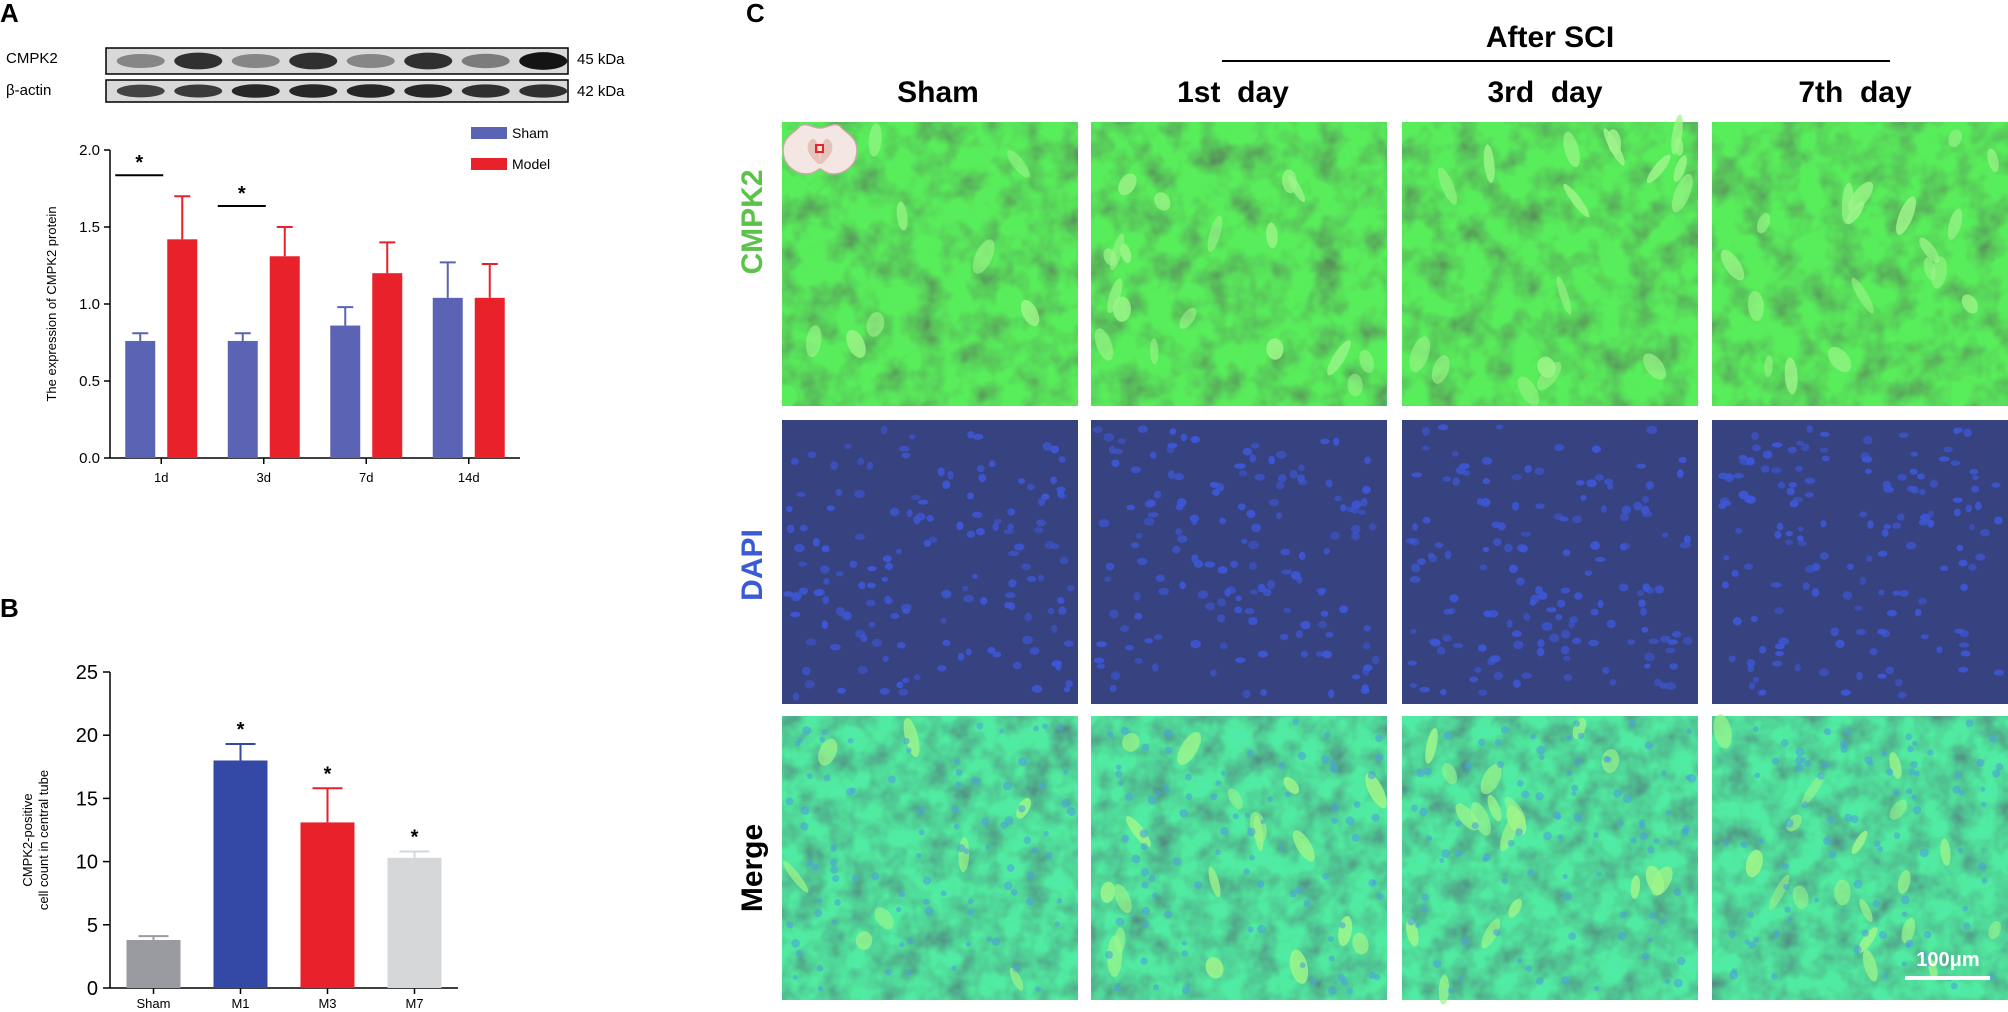 Image resolution: width=2008 pixels, height=1012 pixels. Describe the element at coordinates (9, 14) in the screenshot. I see `panel-a-label: A` at that location.